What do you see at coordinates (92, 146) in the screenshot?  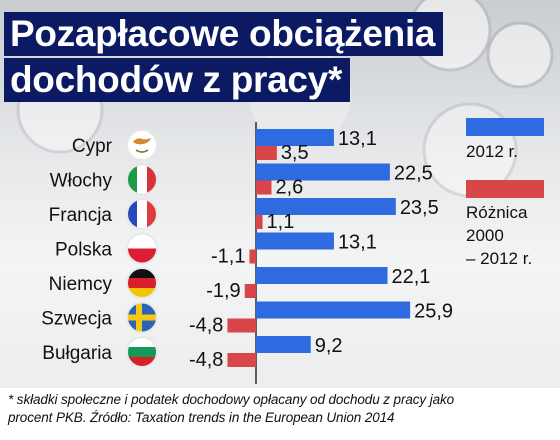 I see `category-label-0: Cypr` at bounding box center [92, 146].